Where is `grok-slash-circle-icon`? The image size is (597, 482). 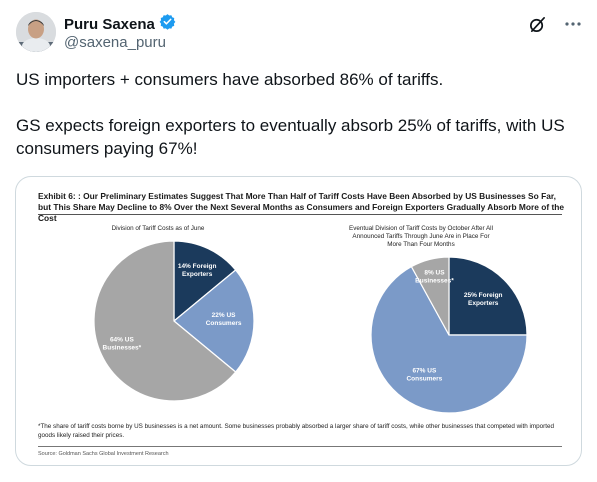 grok-slash-circle-icon is located at coordinates (537, 24).